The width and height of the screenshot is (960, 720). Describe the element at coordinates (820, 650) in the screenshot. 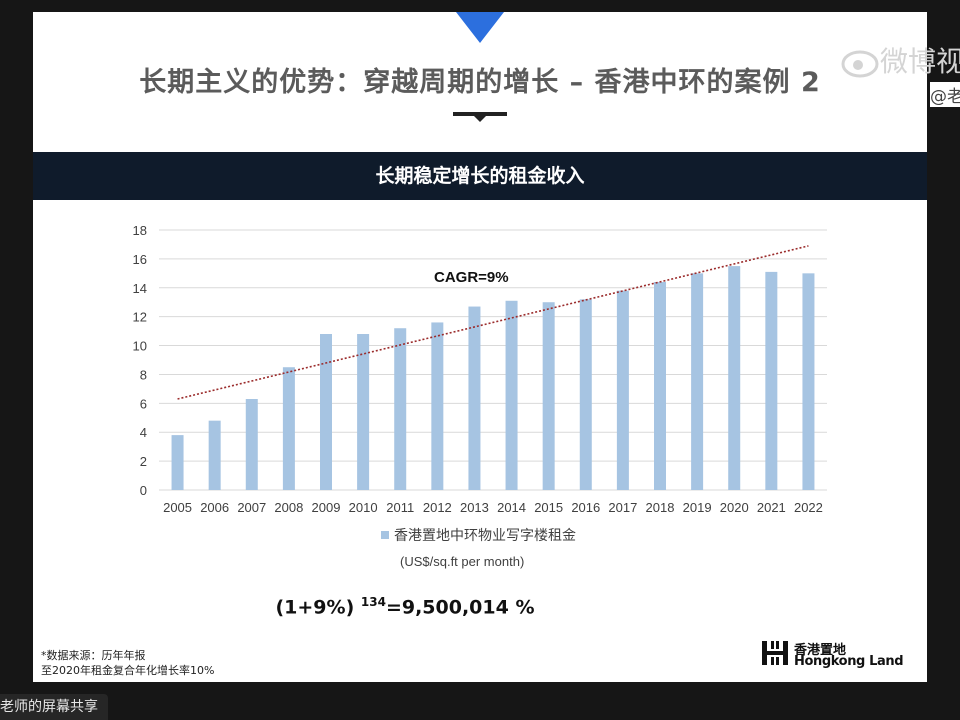

I see `logo-chinese-name: 香港置地` at that location.